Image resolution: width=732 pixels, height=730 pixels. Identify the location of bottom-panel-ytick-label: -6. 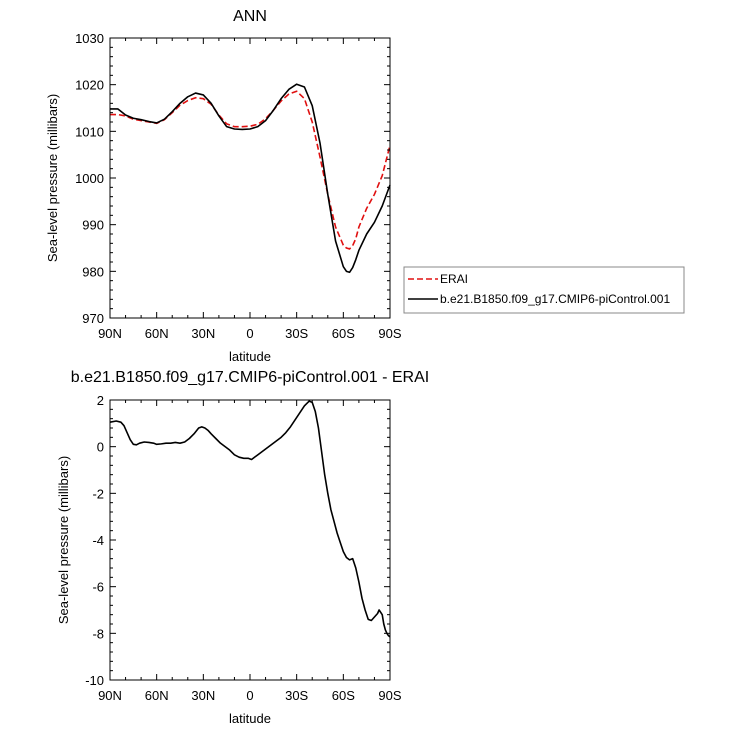
(98, 587).